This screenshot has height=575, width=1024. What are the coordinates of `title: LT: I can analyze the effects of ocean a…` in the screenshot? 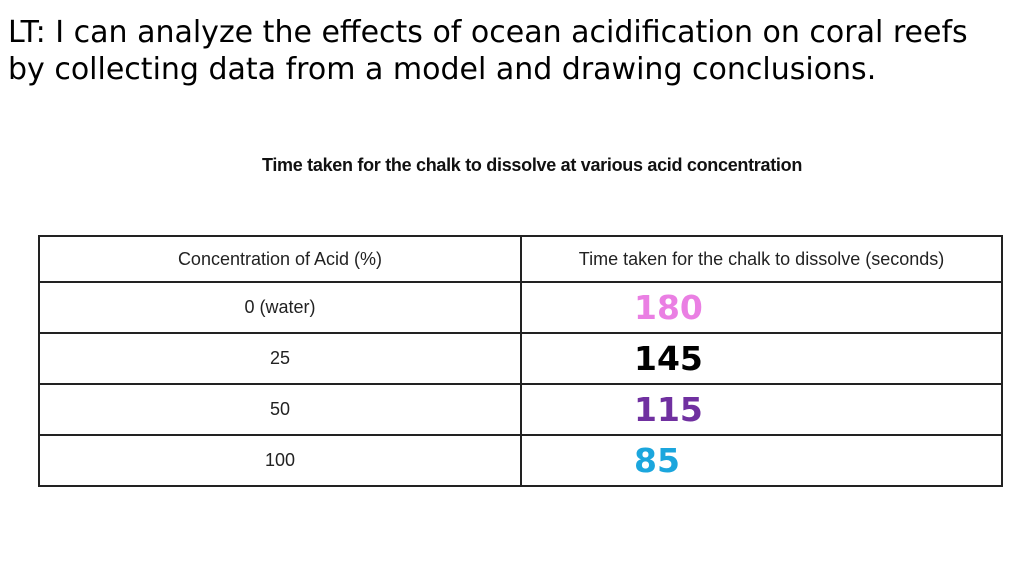 It's located at (488, 51).